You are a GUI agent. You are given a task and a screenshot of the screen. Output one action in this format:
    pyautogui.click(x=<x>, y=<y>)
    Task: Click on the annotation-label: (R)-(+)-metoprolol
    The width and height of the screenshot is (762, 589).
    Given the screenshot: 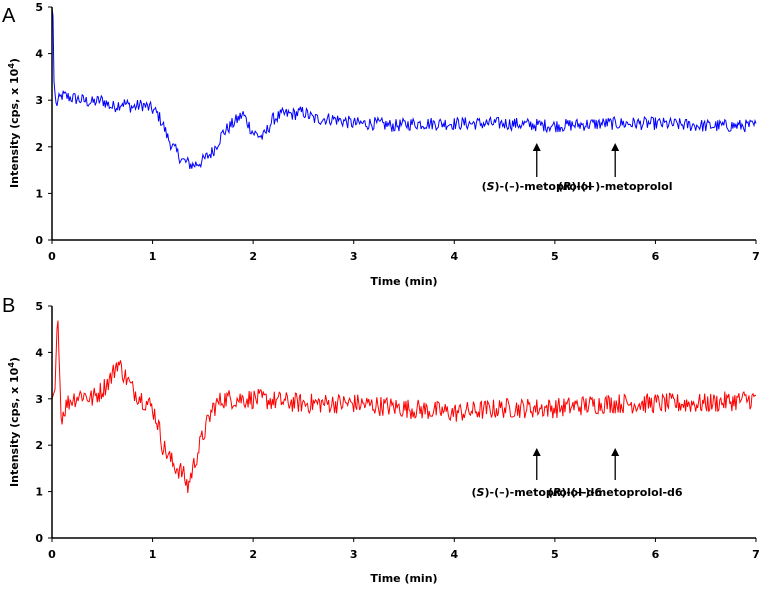 What is the action you would take?
    pyautogui.click(x=615, y=186)
    